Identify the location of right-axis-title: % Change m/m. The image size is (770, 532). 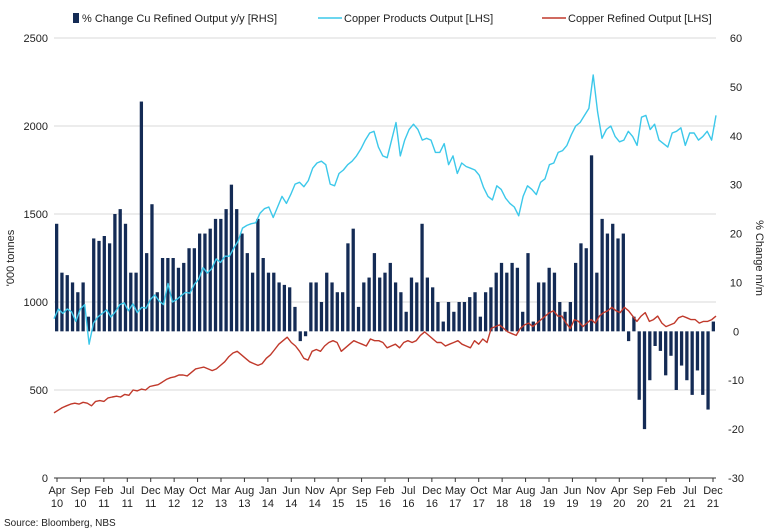
(759, 258).